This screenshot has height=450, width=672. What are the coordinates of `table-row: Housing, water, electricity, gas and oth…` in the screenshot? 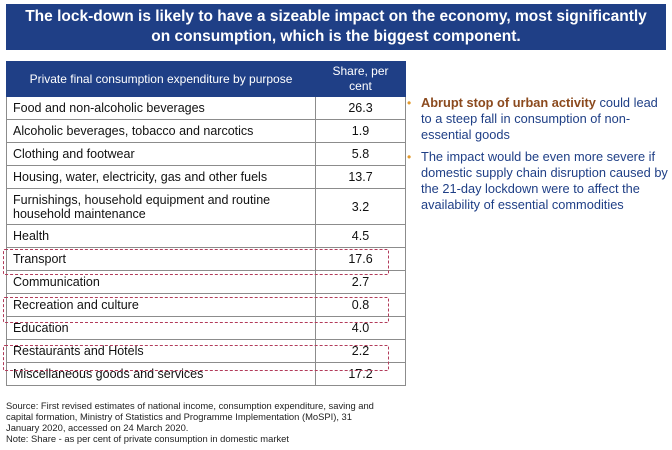 It's located at (206, 177).